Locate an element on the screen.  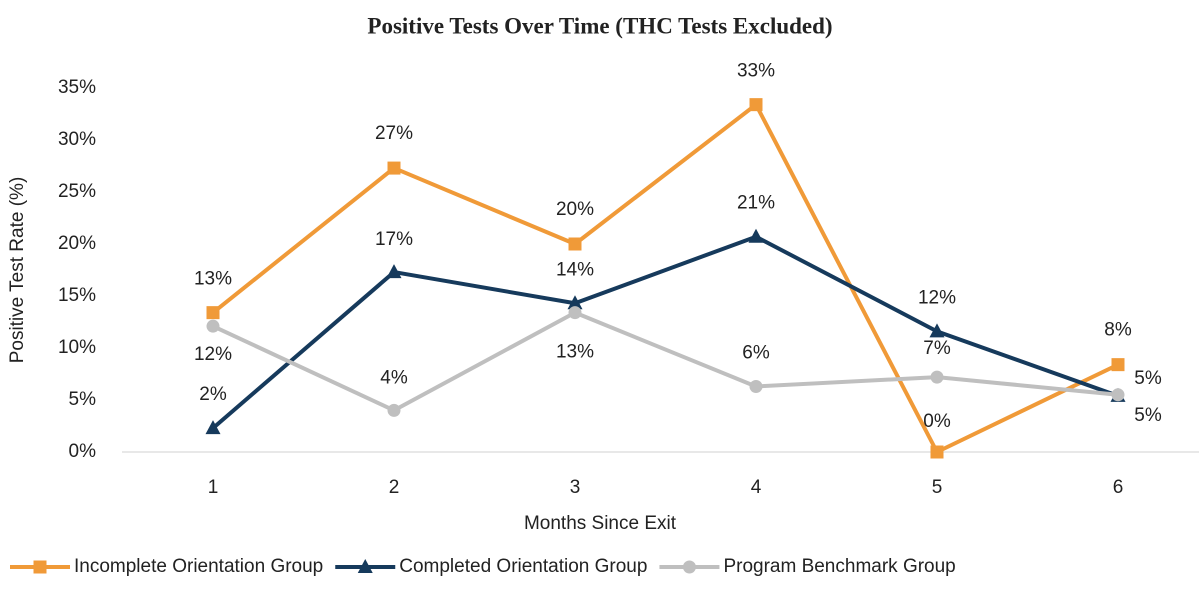
x-tick-label: 5 is located at coordinates (937, 487).